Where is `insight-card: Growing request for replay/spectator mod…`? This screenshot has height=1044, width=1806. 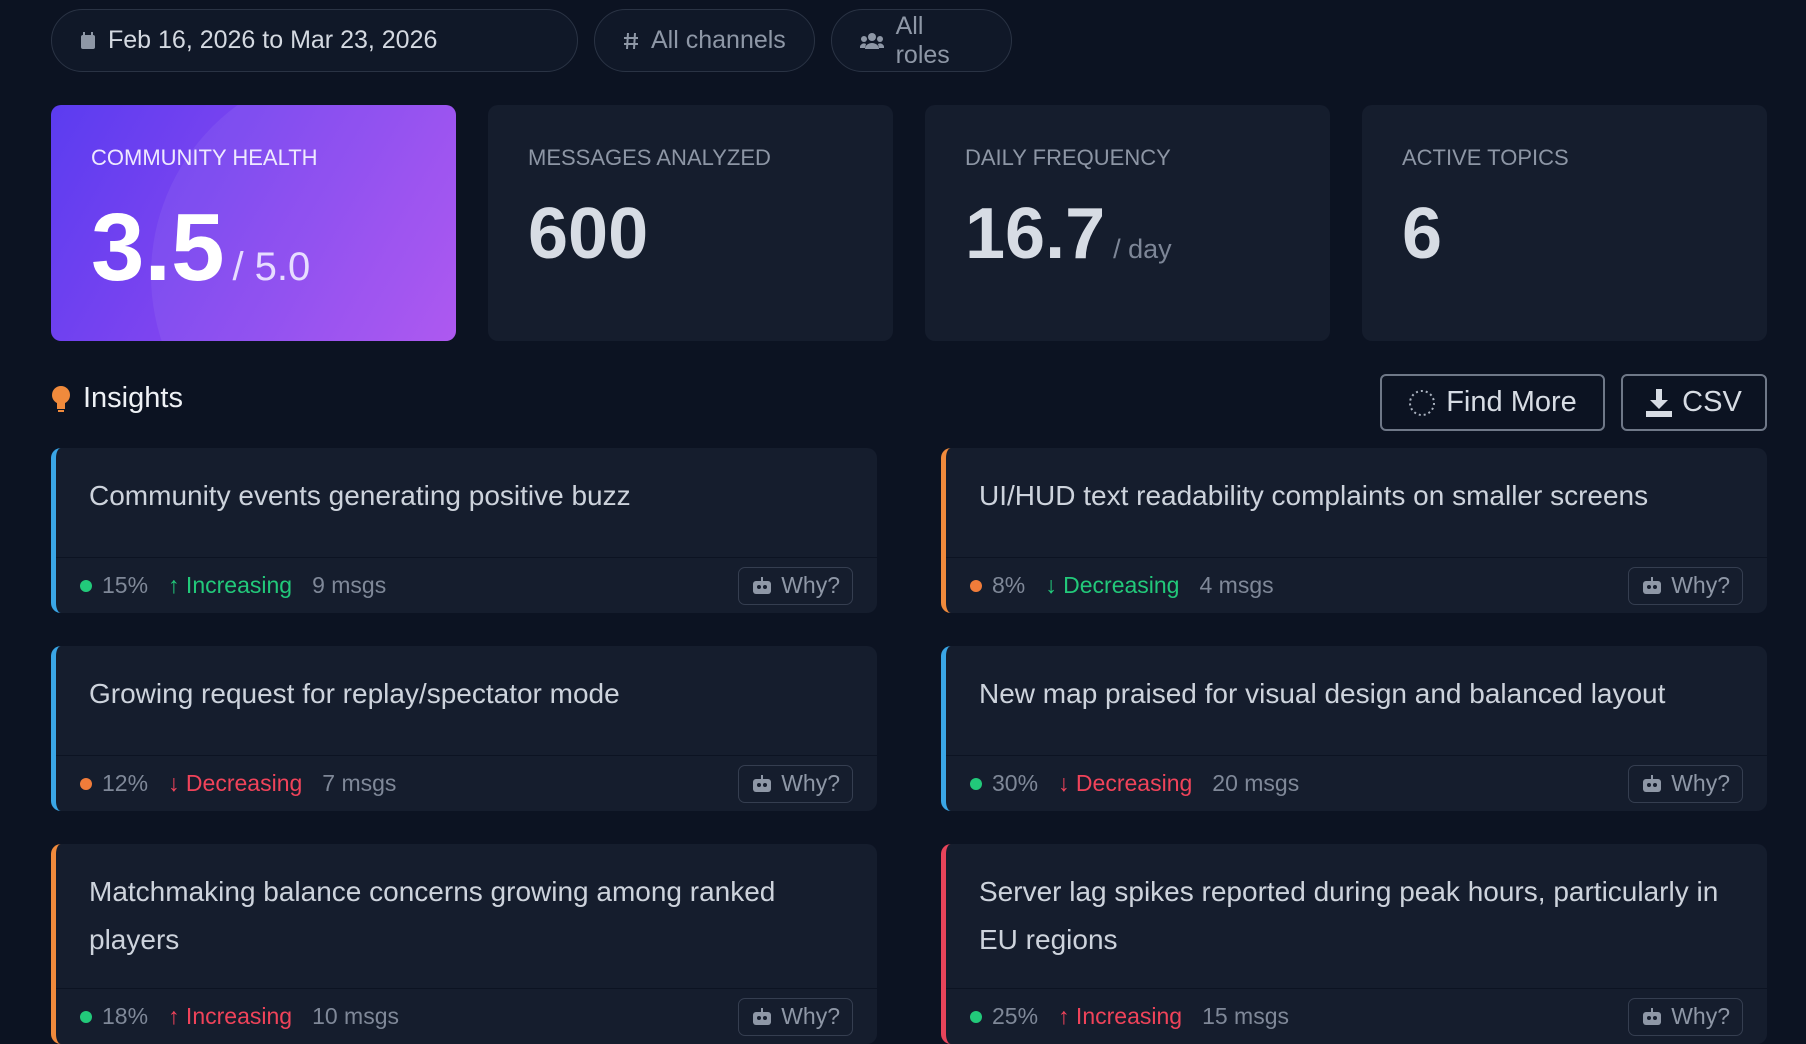 insight-card: Growing request for replay/spectator mod… is located at coordinates (464, 728).